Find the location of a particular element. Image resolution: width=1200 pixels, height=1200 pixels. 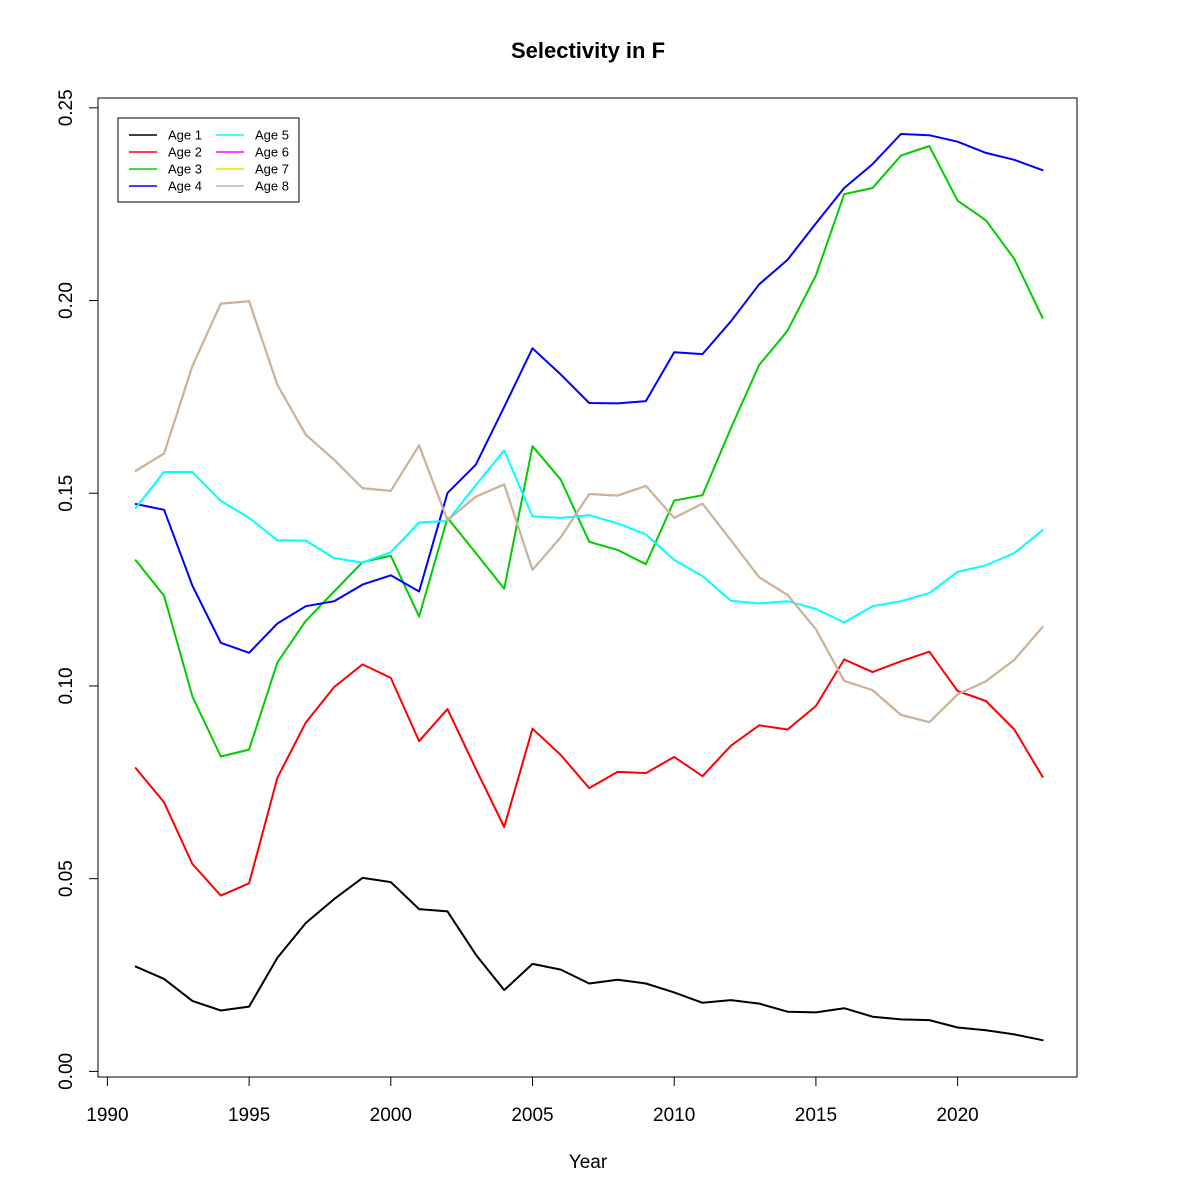

legend: Age 1 Age 2 Age 3 Age 4 Age 5 Age 6 Age 7 Age 8 is located at coordinates (208, 160).